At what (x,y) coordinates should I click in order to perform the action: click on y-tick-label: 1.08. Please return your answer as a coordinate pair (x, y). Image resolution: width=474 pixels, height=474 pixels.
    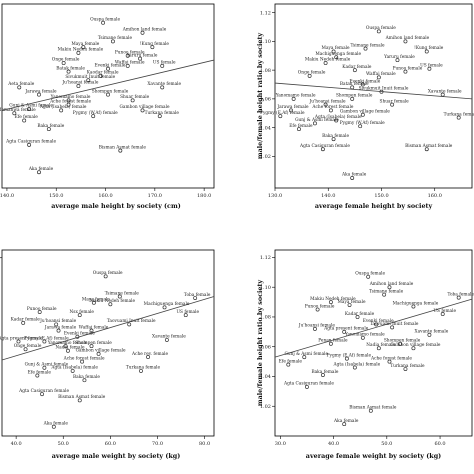
    Looking at the image, I should click on (265, 318).